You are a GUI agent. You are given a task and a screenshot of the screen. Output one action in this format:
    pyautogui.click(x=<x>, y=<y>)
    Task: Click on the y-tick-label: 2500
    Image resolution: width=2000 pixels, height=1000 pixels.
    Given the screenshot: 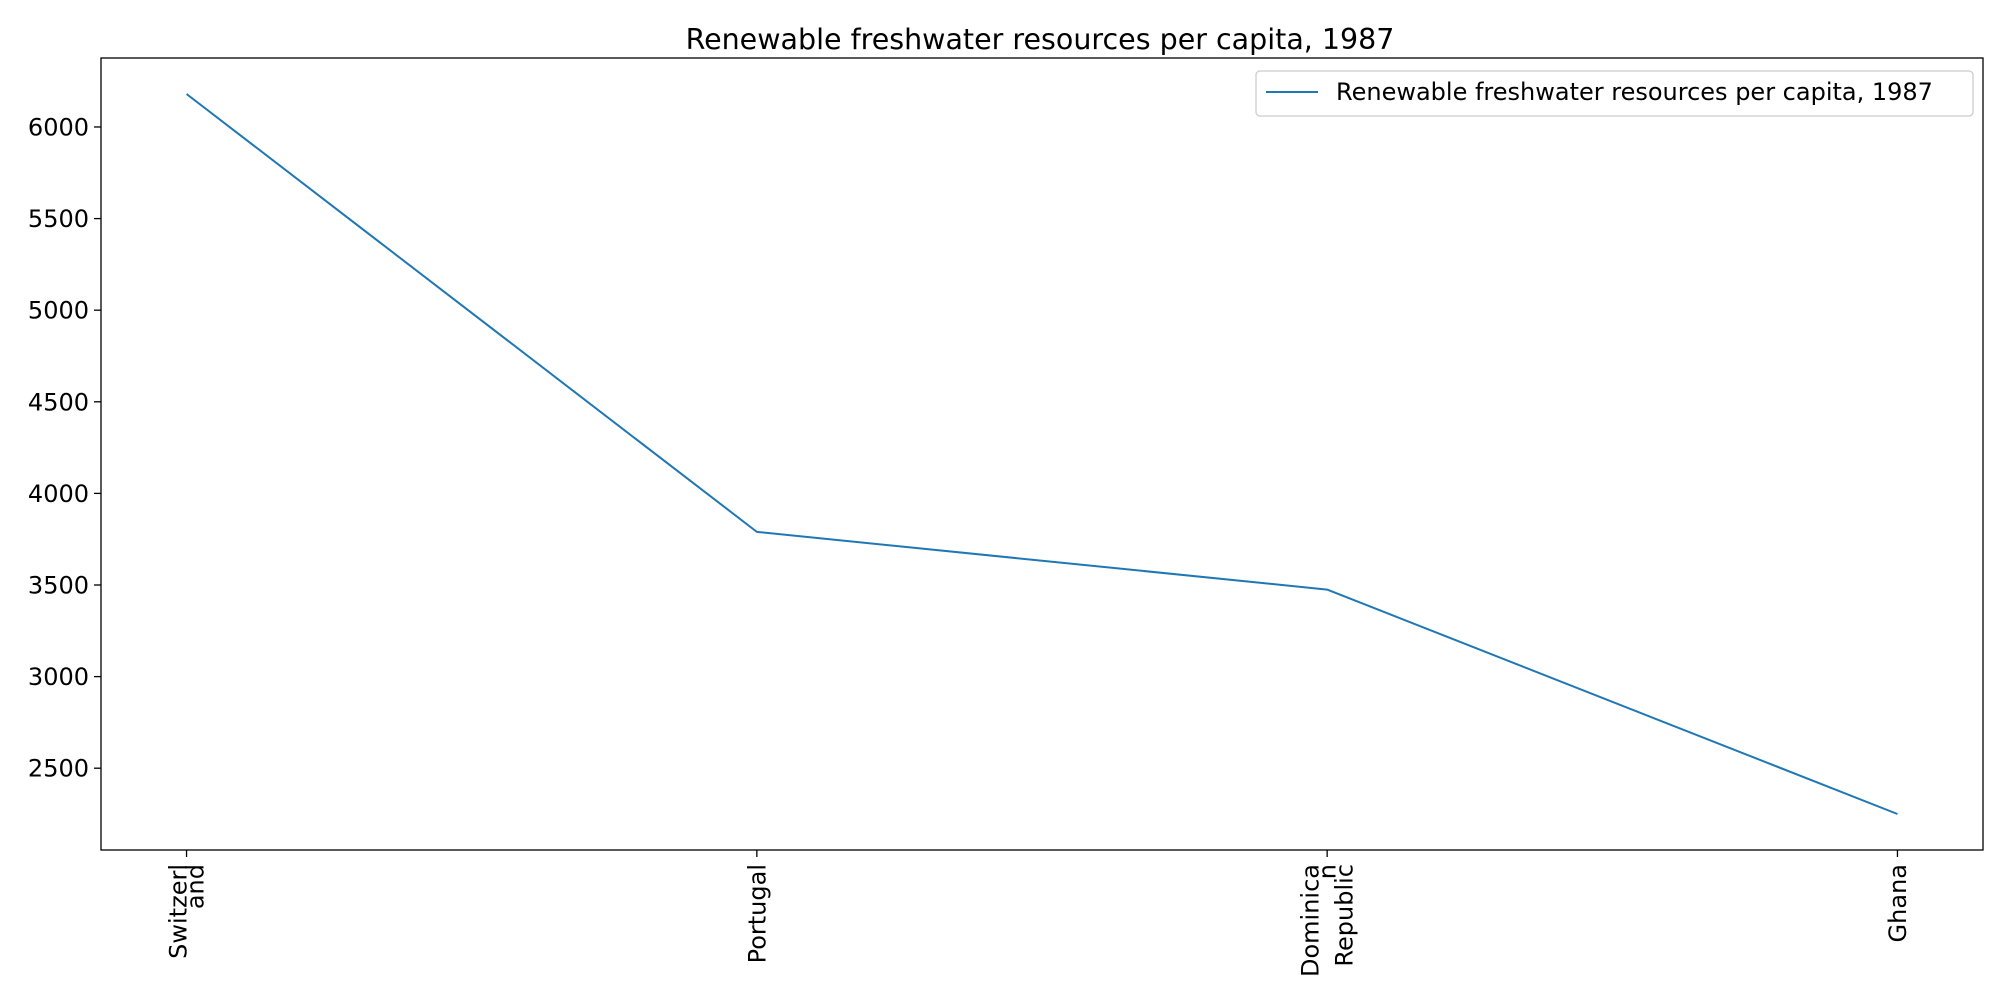 What is the action you would take?
    pyautogui.click(x=58, y=769)
    